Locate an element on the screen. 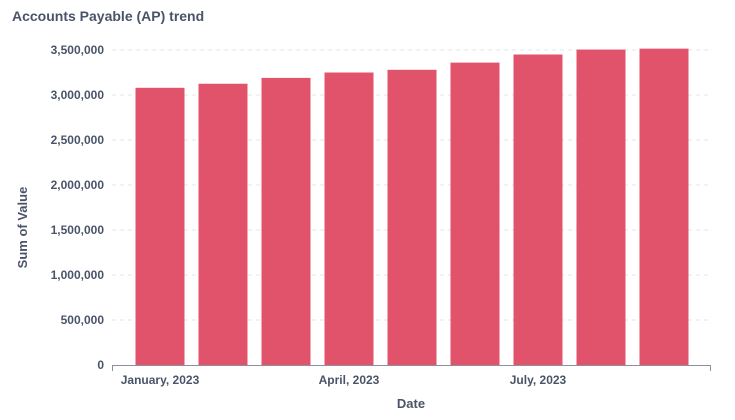 Image resolution: width=735 pixels, height=420 pixels. y-tick-label: 2,500,000 is located at coordinates (78, 140).